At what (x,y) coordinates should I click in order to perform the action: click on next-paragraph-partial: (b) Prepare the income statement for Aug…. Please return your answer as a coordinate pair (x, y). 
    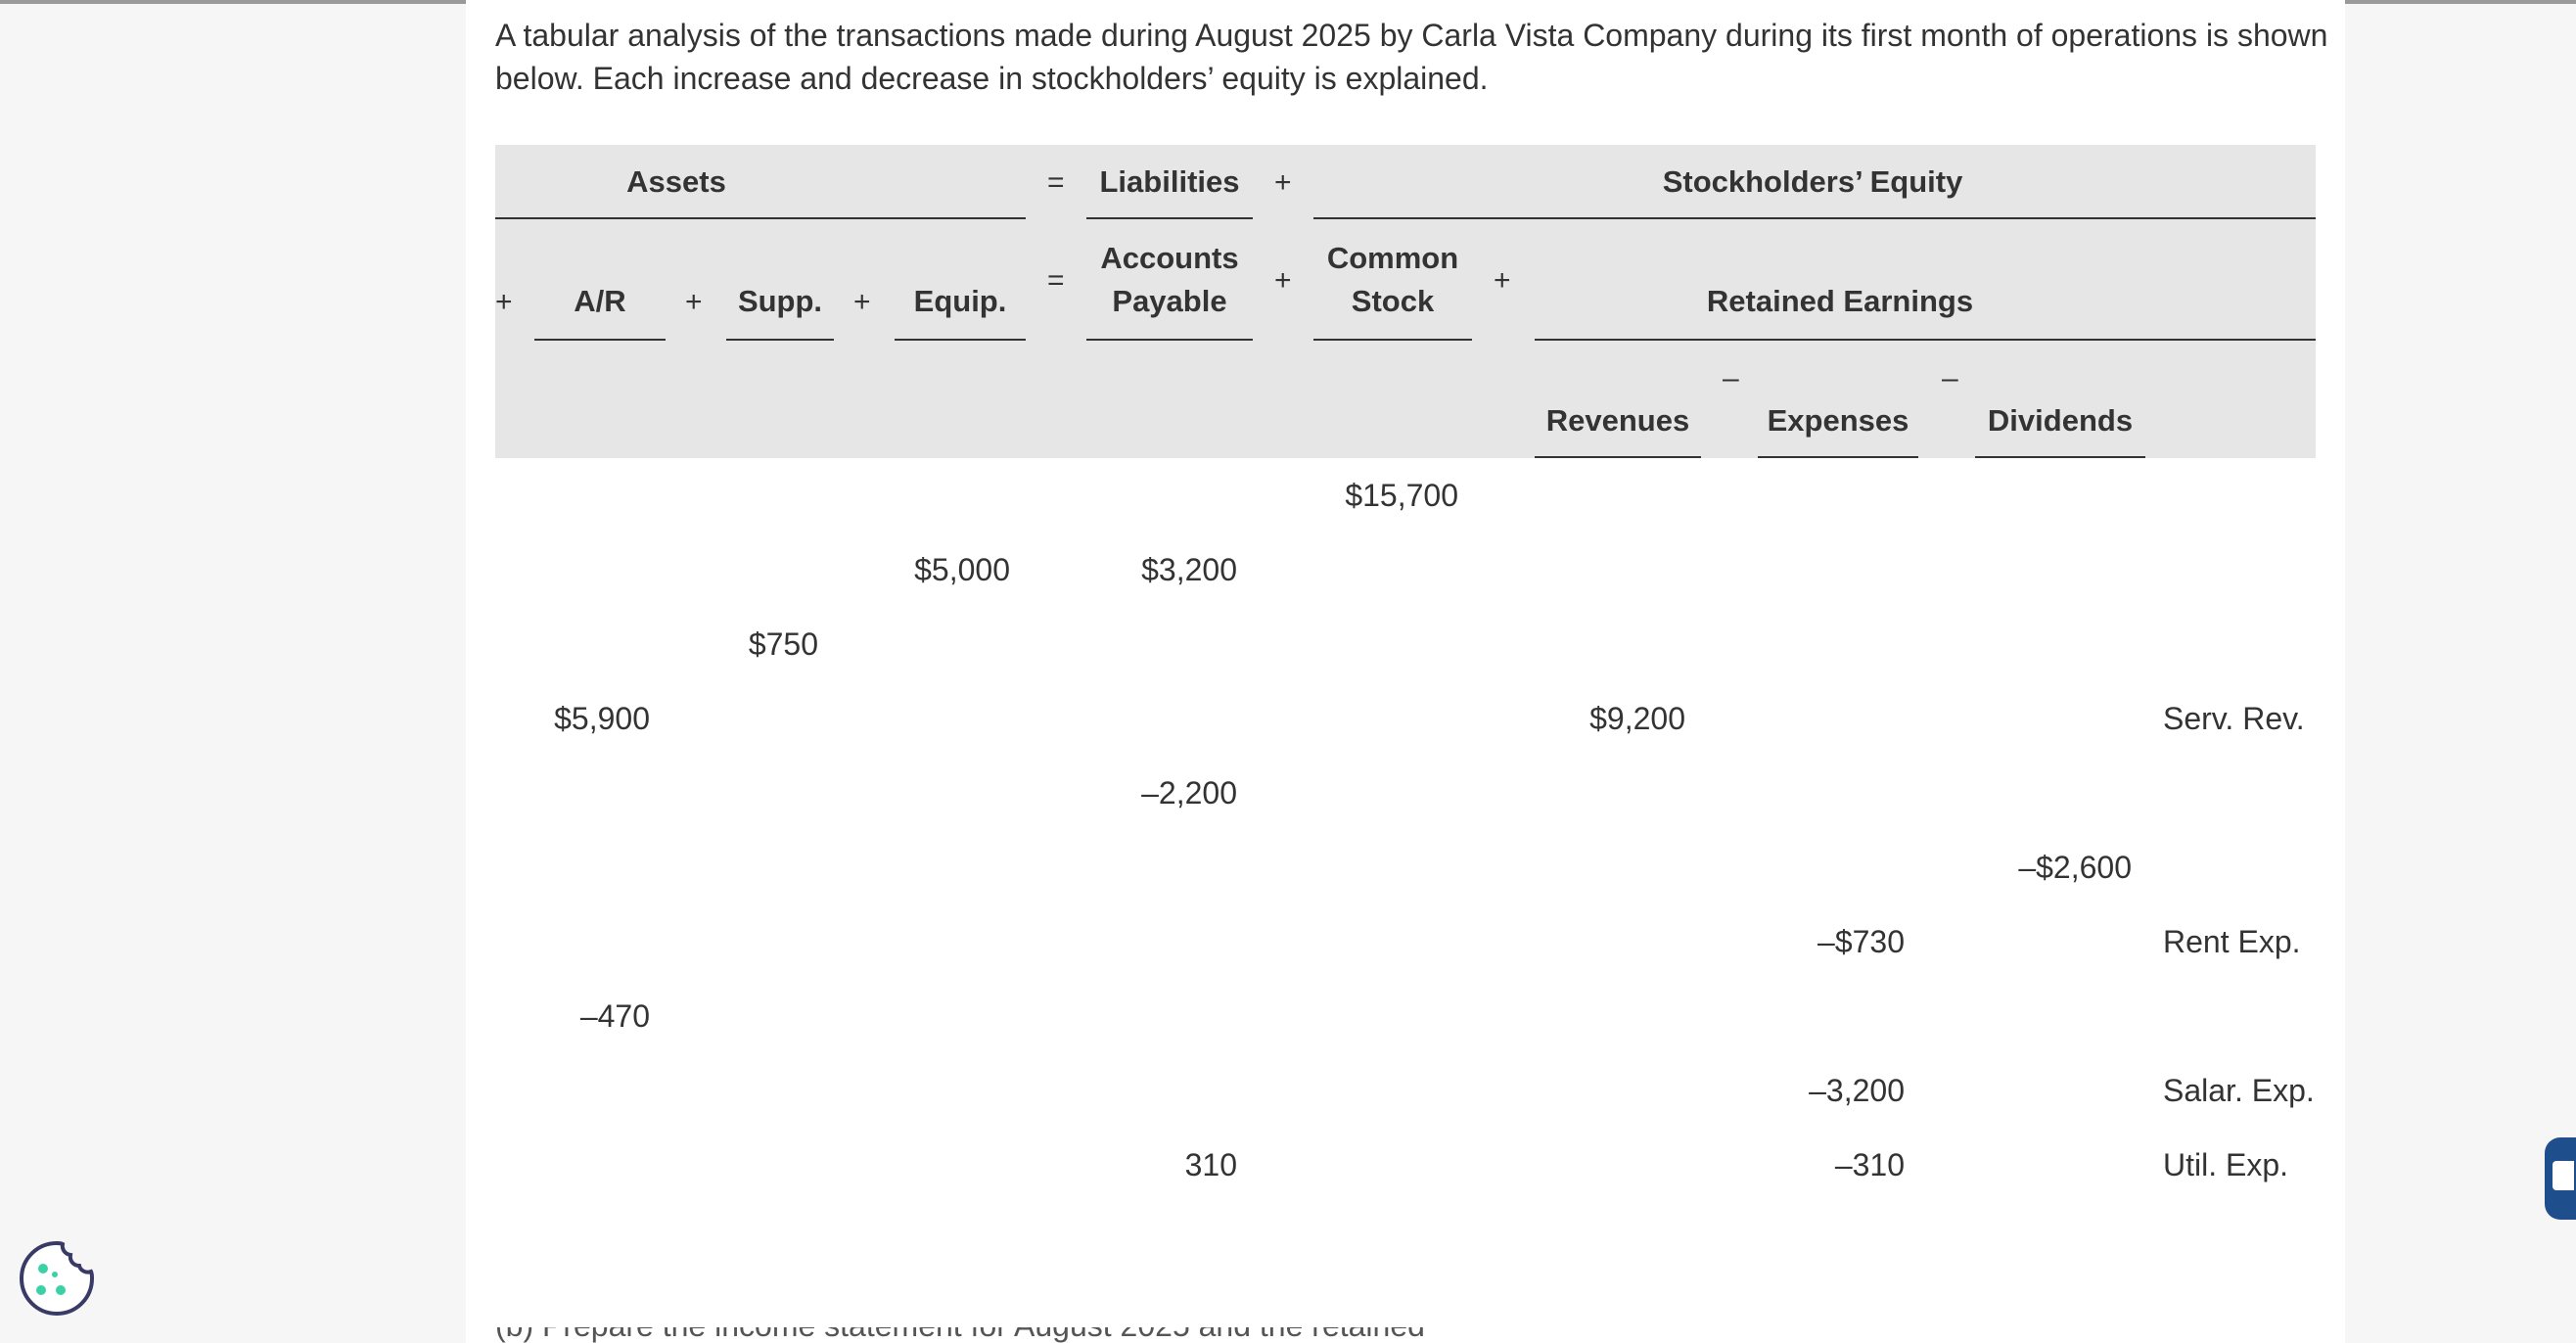
    Looking at the image, I should click on (985, 1335).